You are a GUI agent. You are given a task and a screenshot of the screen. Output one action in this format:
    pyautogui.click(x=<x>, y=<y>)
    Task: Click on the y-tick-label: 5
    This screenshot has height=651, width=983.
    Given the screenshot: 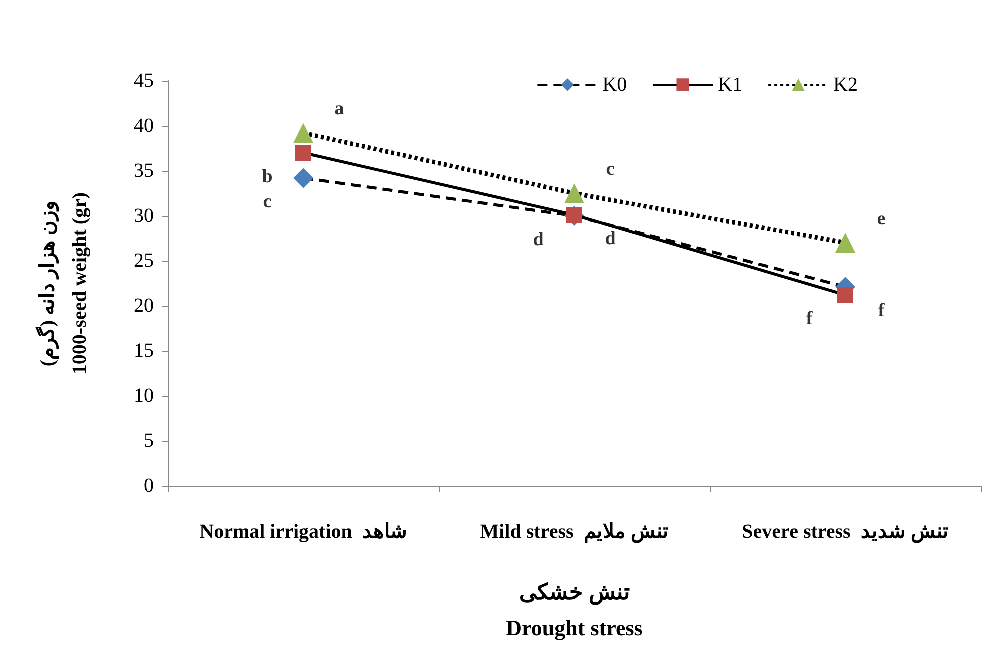 What is the action you would take?
    pyautogui.click(x=149, y=441)
    